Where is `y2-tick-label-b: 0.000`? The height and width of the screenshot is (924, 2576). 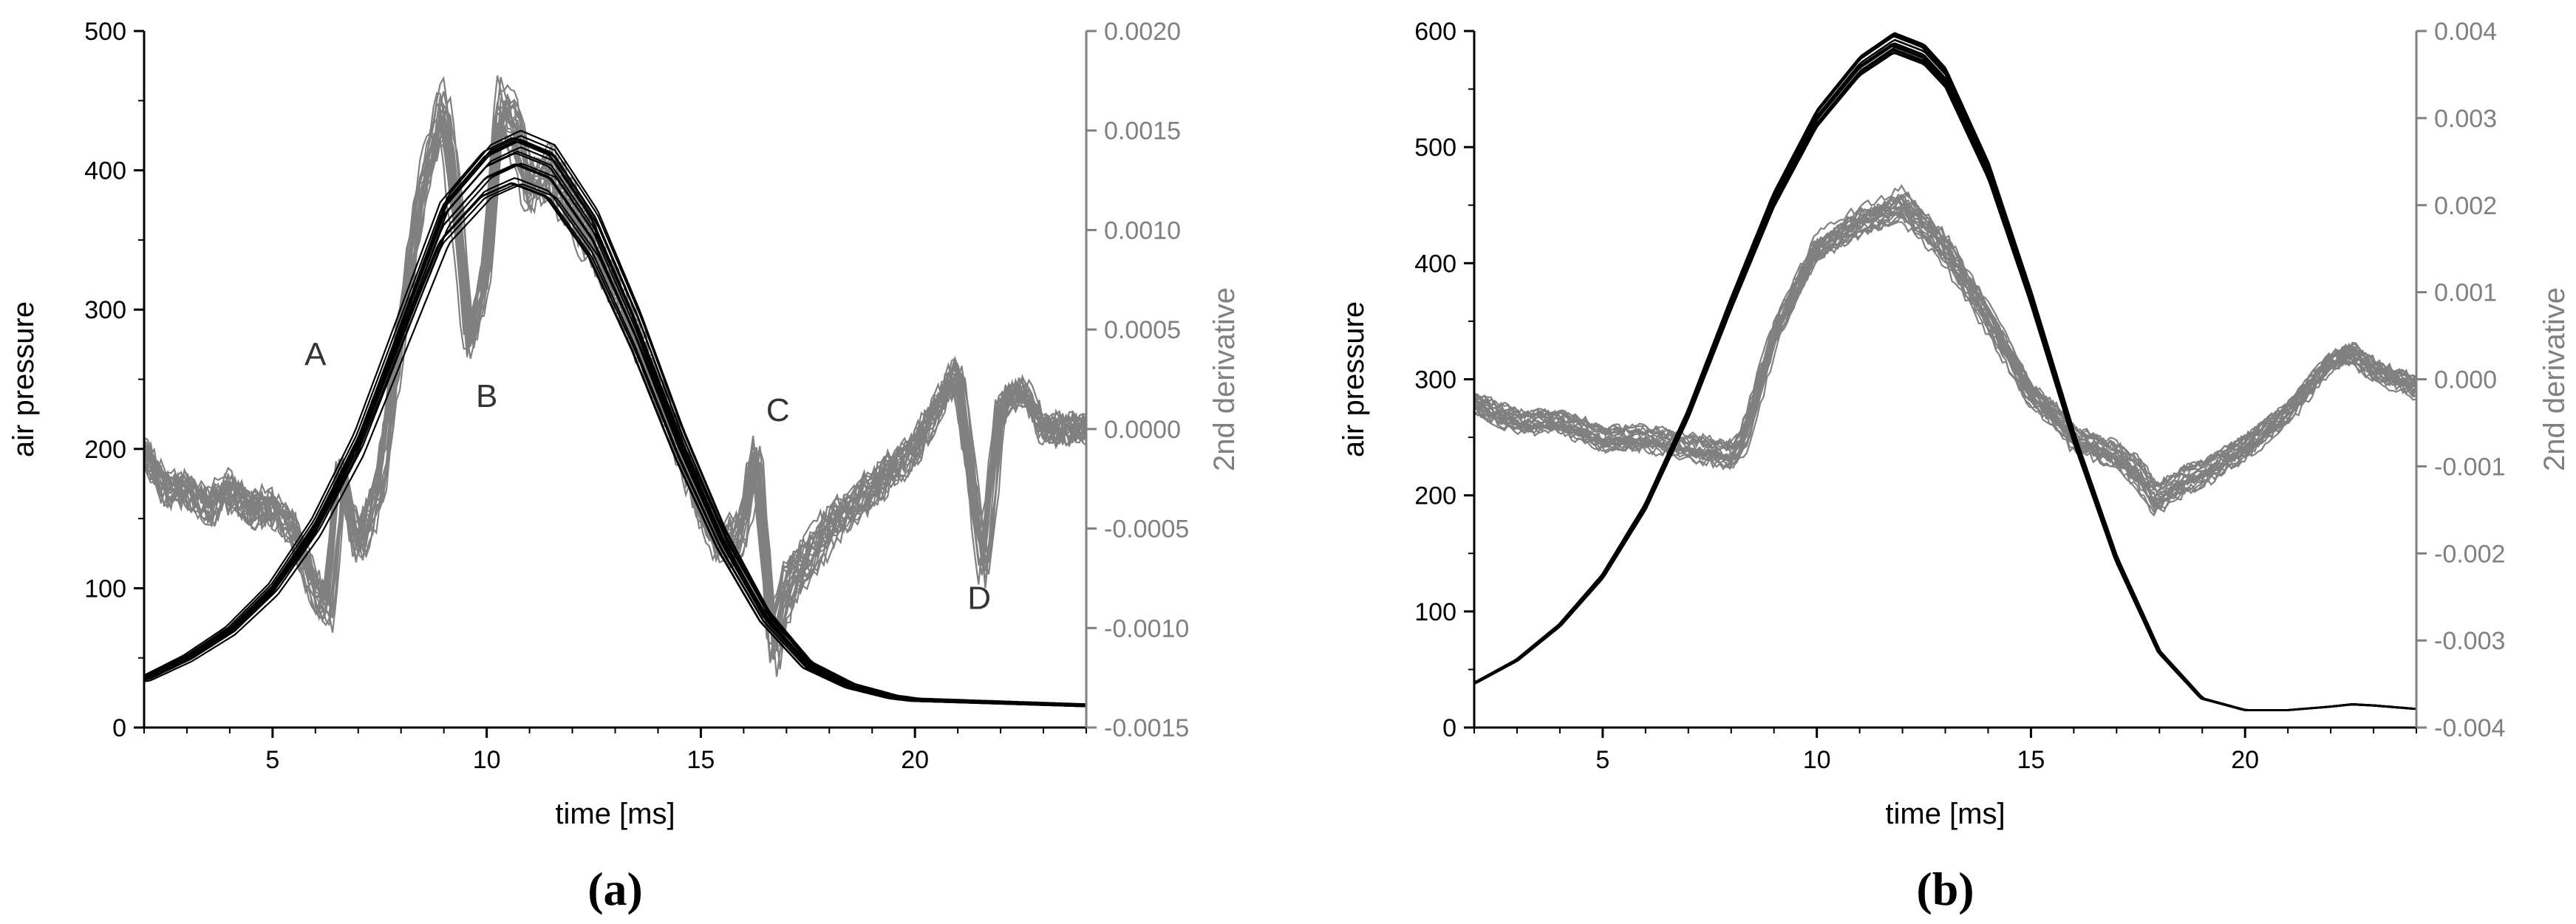 y2-tick-label-b: 0.000 is located at coordinates (2465, 380).